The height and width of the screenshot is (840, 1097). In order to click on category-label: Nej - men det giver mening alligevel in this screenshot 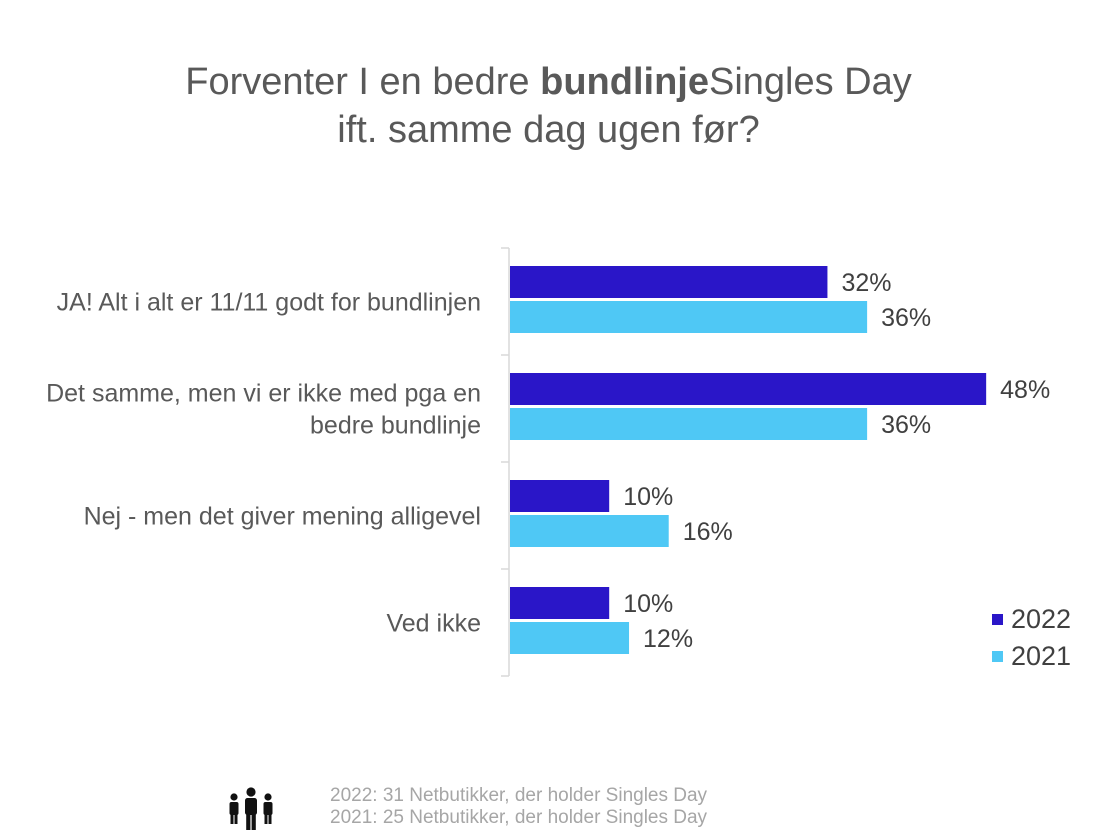, I will do `click(282, 517)`.